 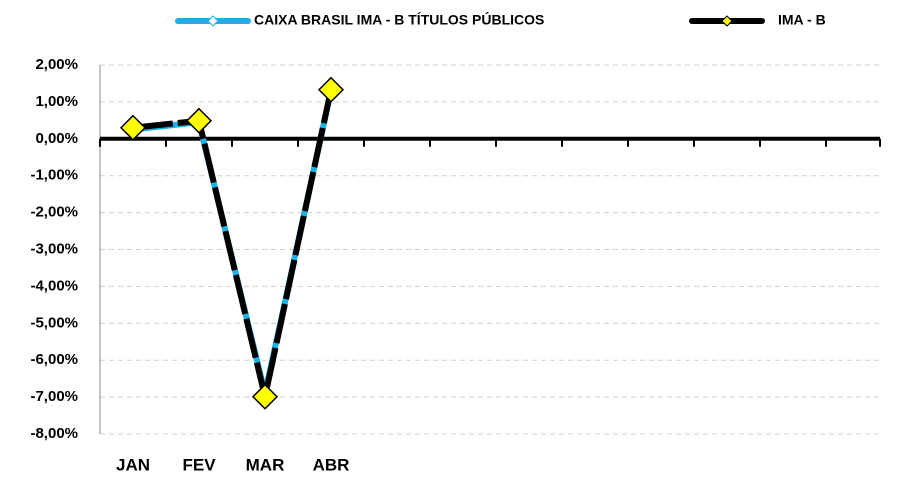 I want to click on y-tick-label: -5,00%, so click(x=54, y=322).